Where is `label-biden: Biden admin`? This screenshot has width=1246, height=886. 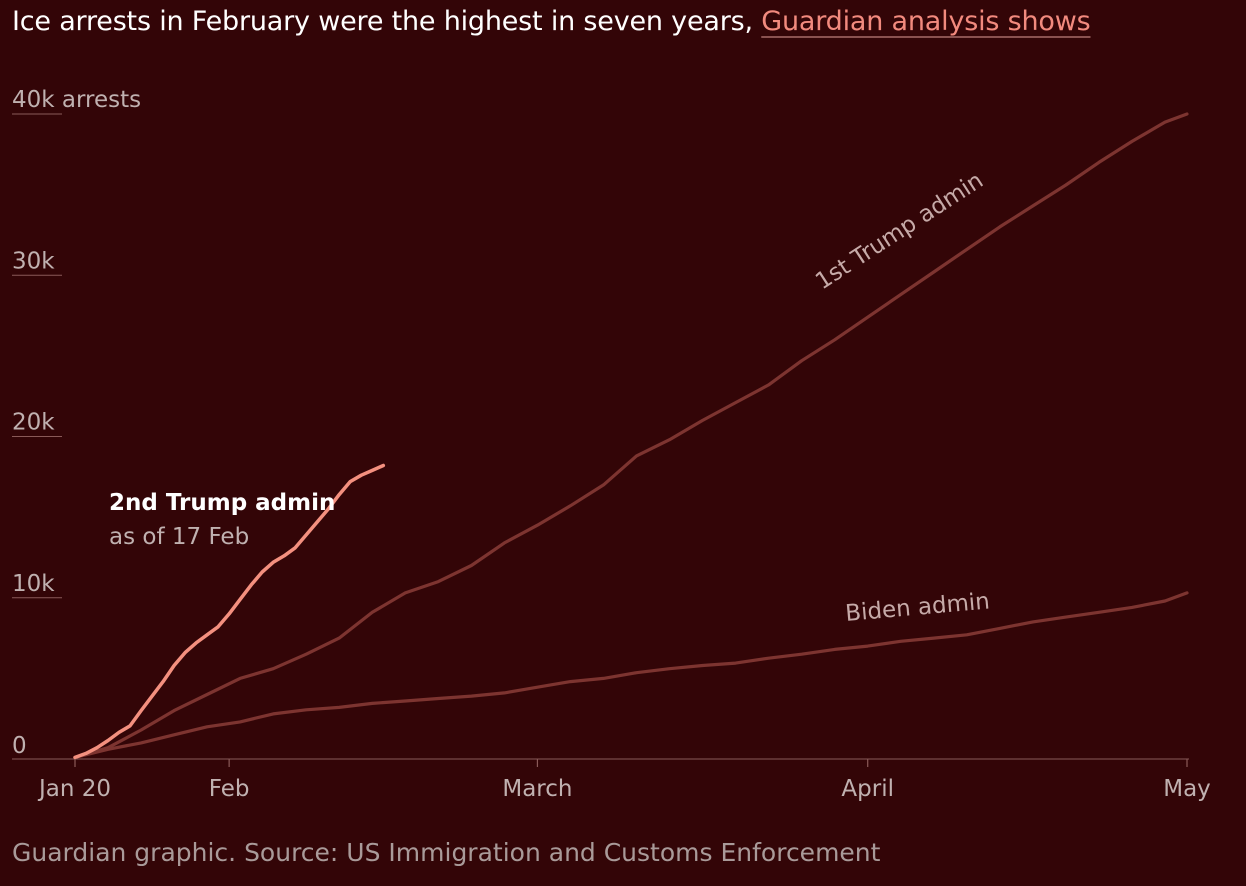
label-biden: Biden admin is located at coordinates (917, 607).